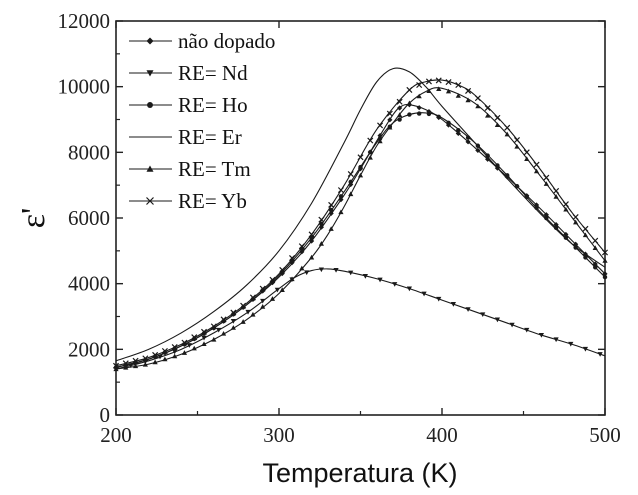 The width and height of the screenshot is (638, 495). I want to click on y-axis-title: ε', so click(33, 218).